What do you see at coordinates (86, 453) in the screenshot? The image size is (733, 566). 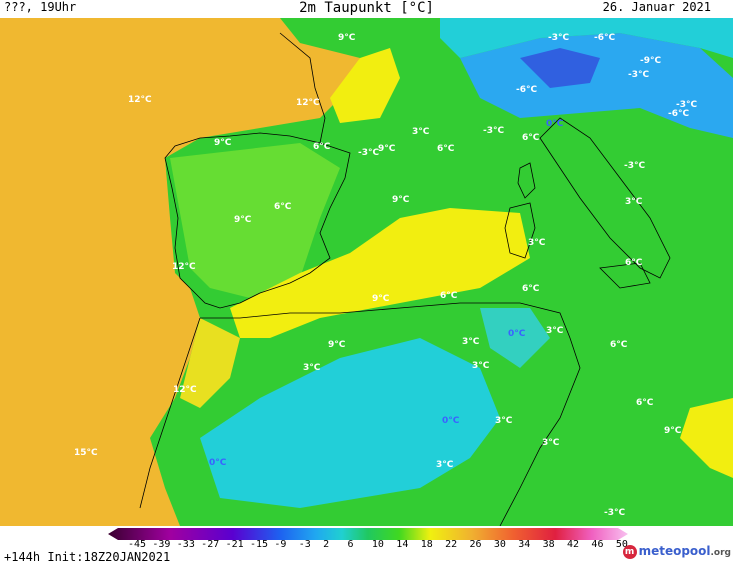 I see `temp-label: 15°C` at bounding box center [86, 453].